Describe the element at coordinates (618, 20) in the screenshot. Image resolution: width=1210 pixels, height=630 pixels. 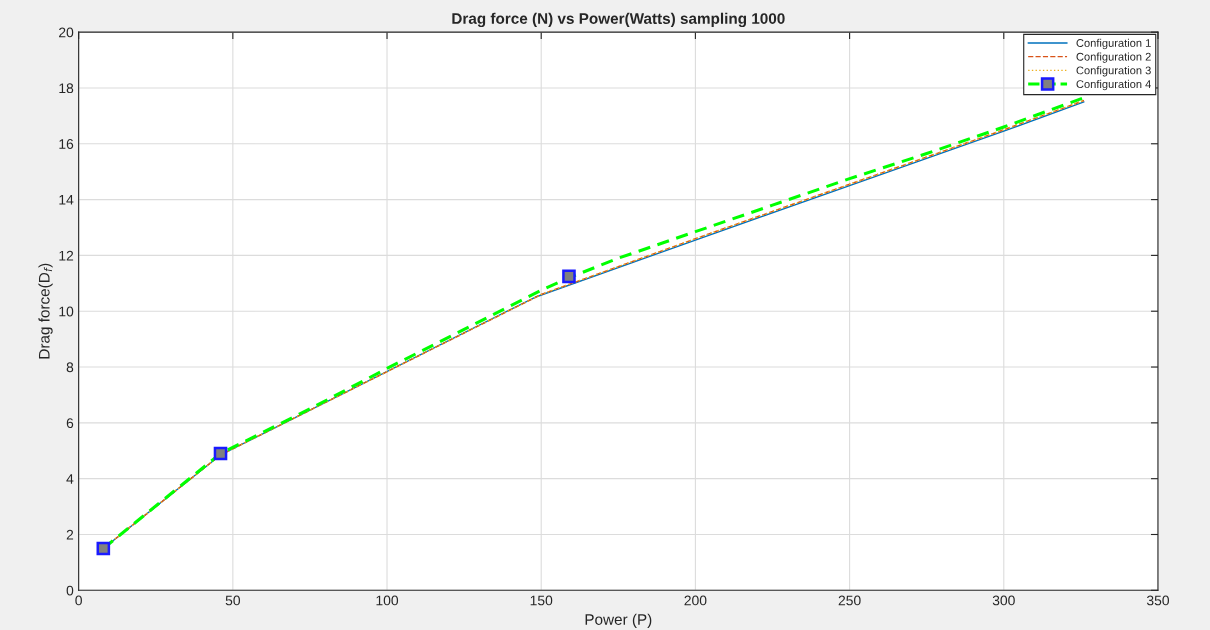
I see `chart-title: Drag force (N) vs Power(Watts) sampling 1000` at that location.